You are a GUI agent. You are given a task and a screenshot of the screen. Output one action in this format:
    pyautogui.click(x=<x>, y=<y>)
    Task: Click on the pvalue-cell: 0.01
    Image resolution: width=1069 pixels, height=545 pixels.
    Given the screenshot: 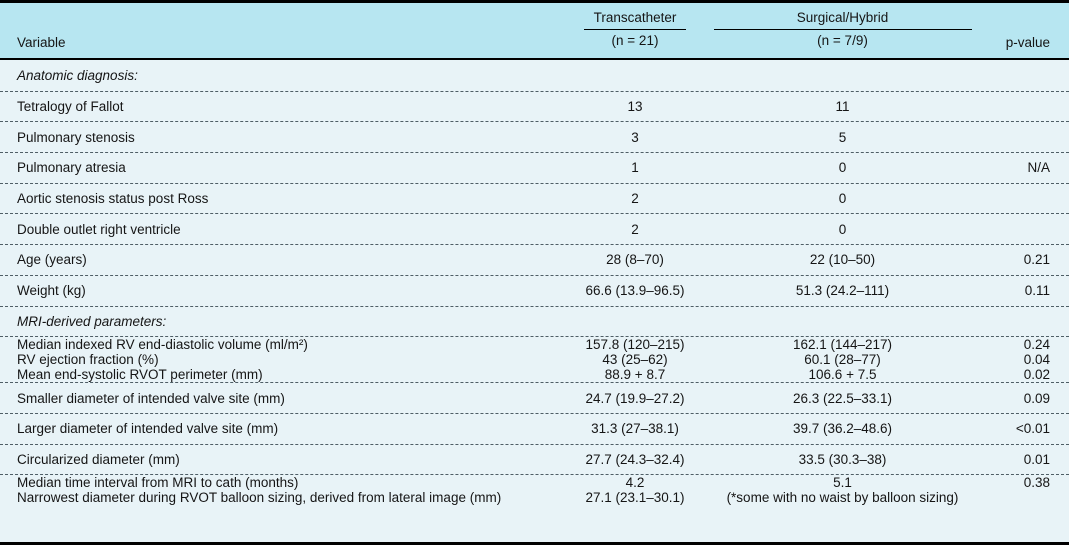 What is the action you would take?
    pyautogui.click(x=1036, y=459)
    